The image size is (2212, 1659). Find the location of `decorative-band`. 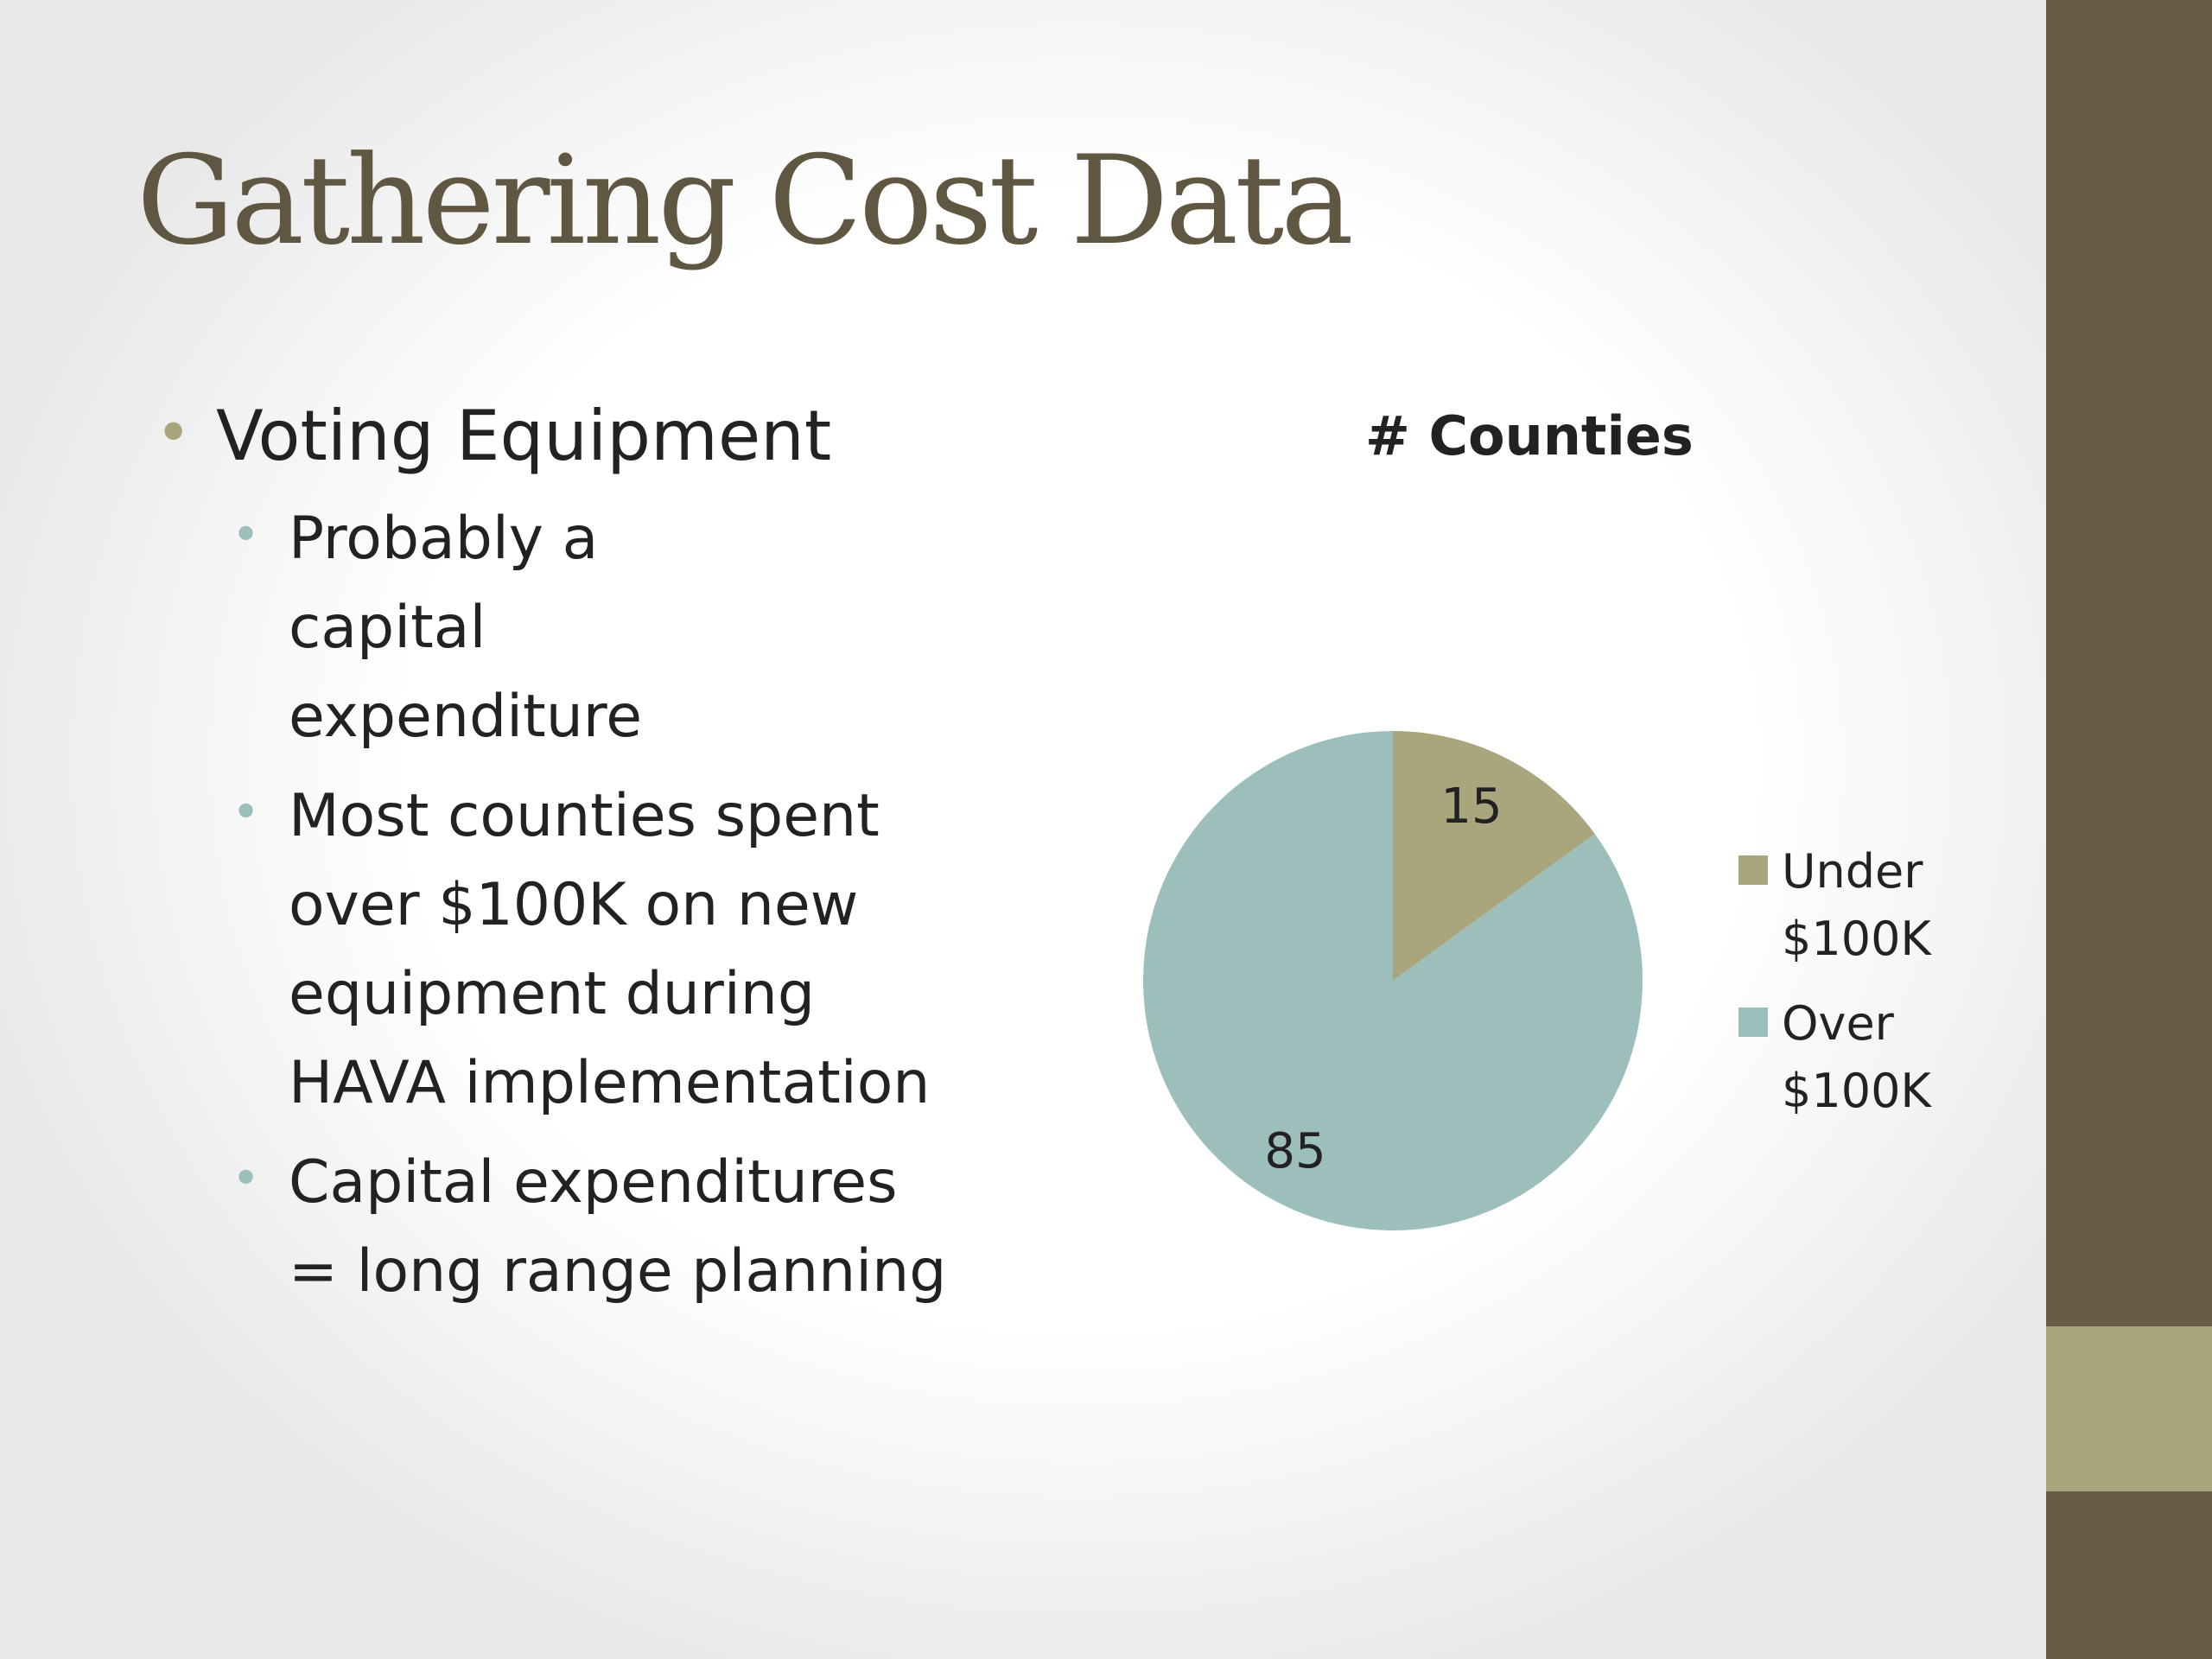

decorative-band is located at coordinates (2129, 1408).